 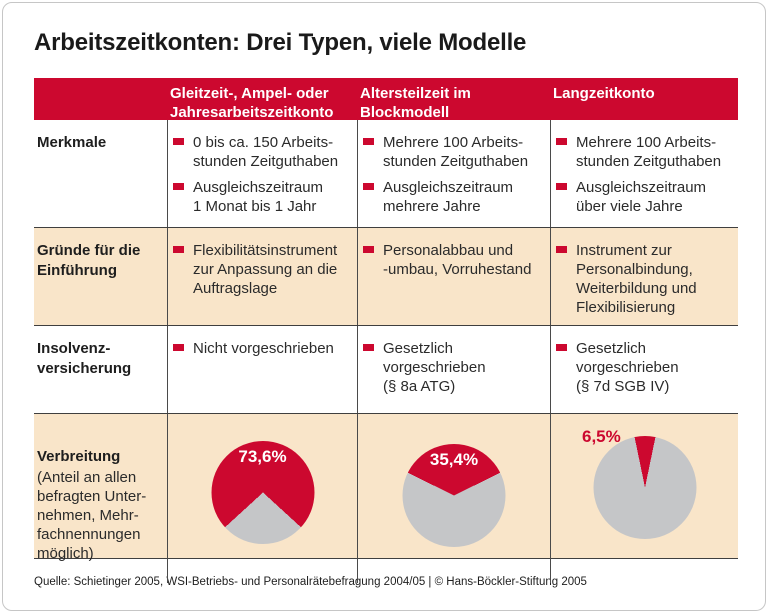 What do you see at coordinates (262, 492) in the screenshot?
I see `pie-chart-gleitzeit: 73,6%` at bounding box center [262, 492].